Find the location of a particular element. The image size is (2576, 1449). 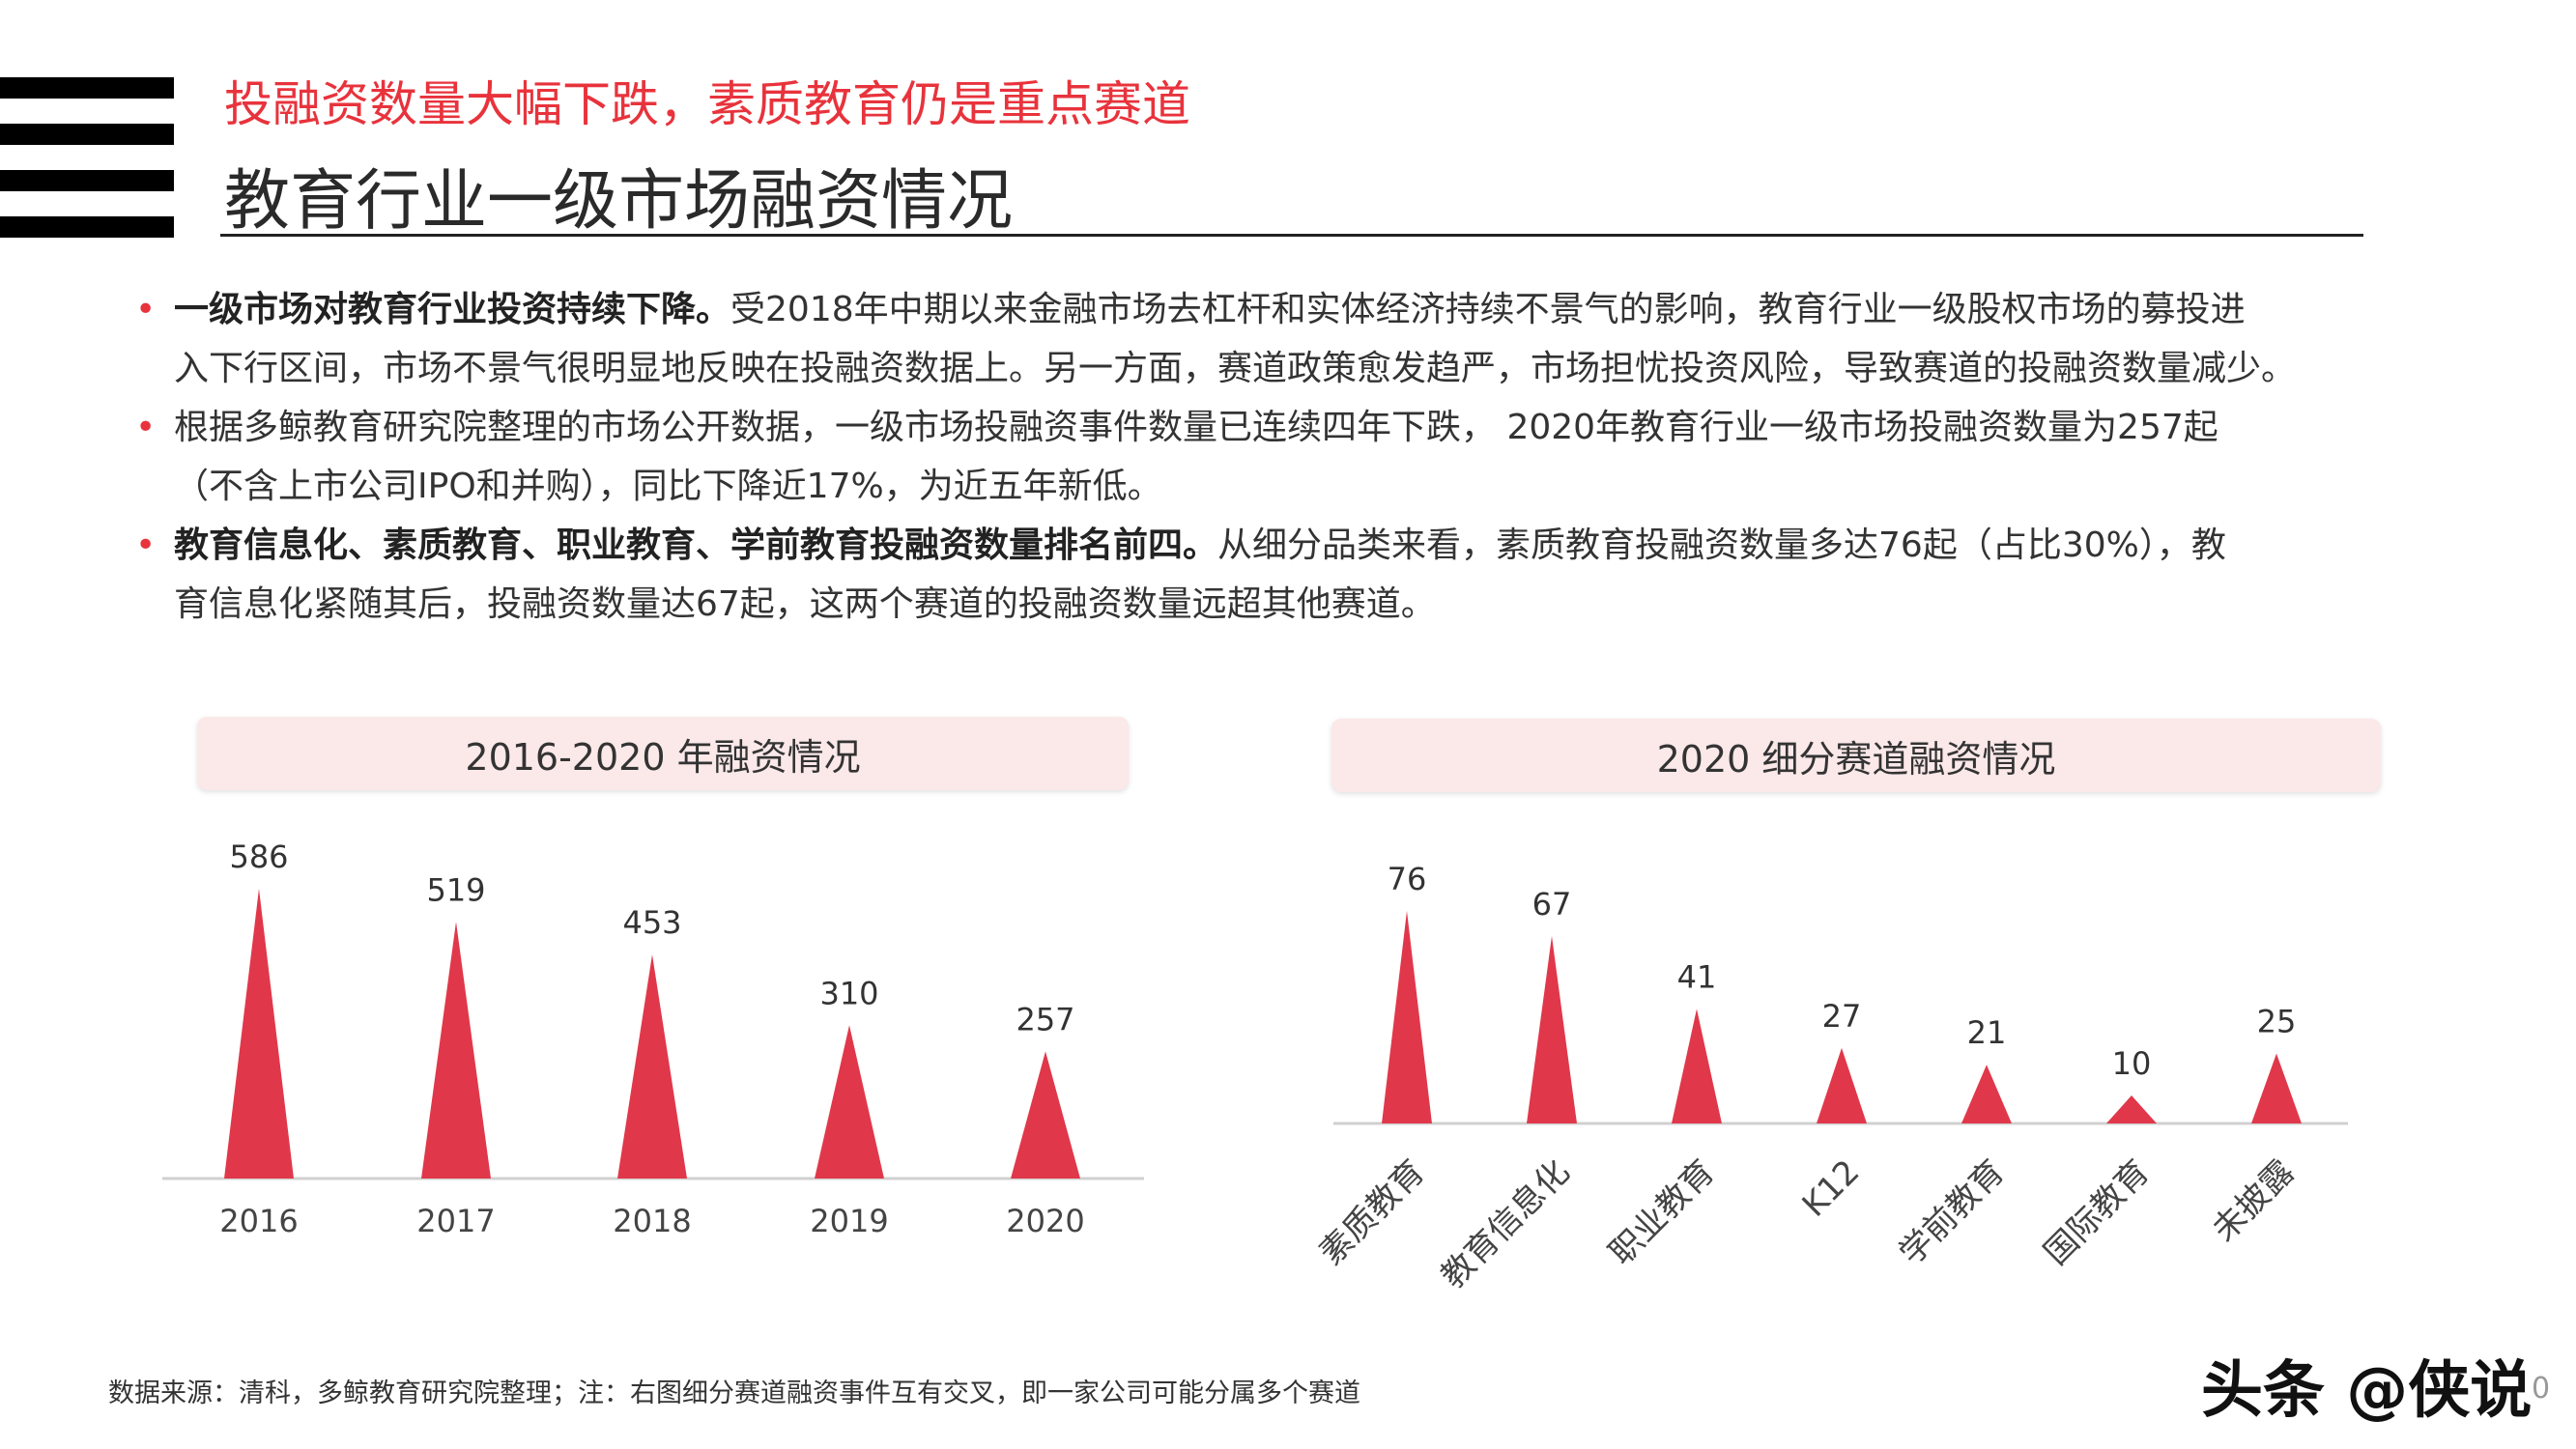

page-title: 教育行业一级市场融资情况 is located at coordinates (619, 201).